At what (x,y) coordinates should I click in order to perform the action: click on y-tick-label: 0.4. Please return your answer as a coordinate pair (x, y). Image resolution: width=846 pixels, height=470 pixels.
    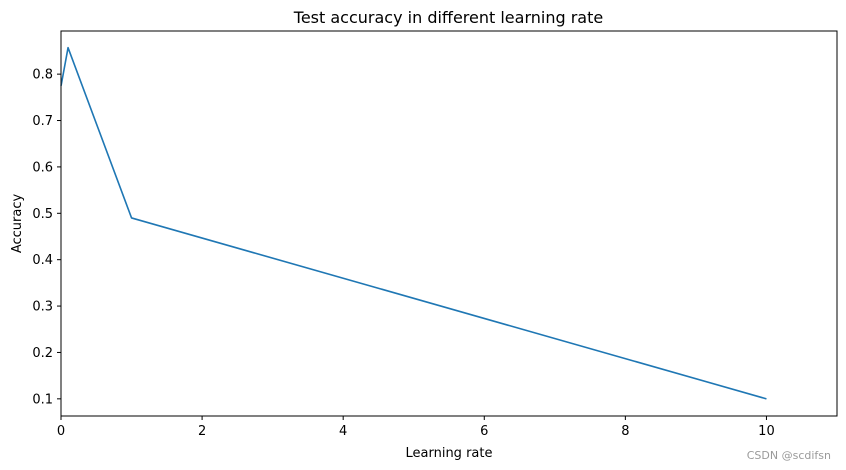
    Looking at the image, I should click on (42, 260).